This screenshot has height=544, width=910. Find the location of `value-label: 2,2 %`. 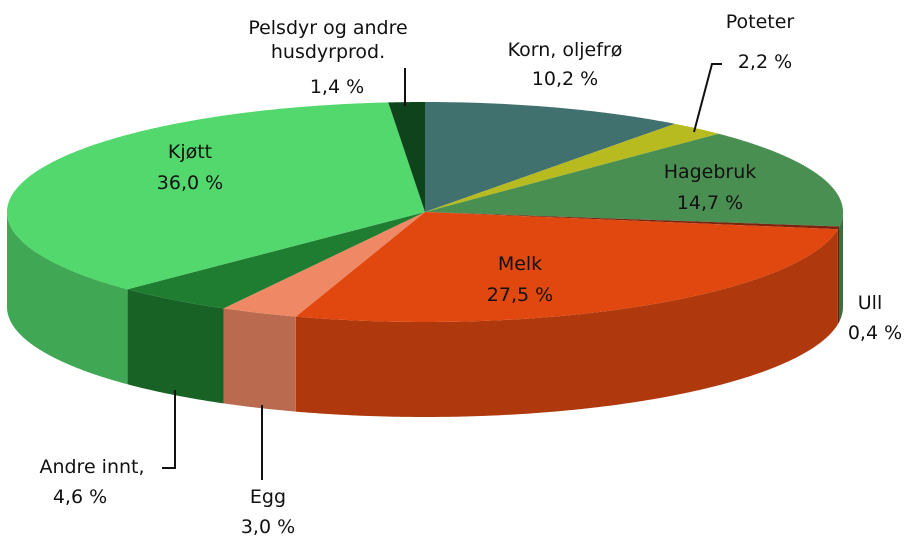

value-label: 2,2 % is located at coordinates (765, 62).